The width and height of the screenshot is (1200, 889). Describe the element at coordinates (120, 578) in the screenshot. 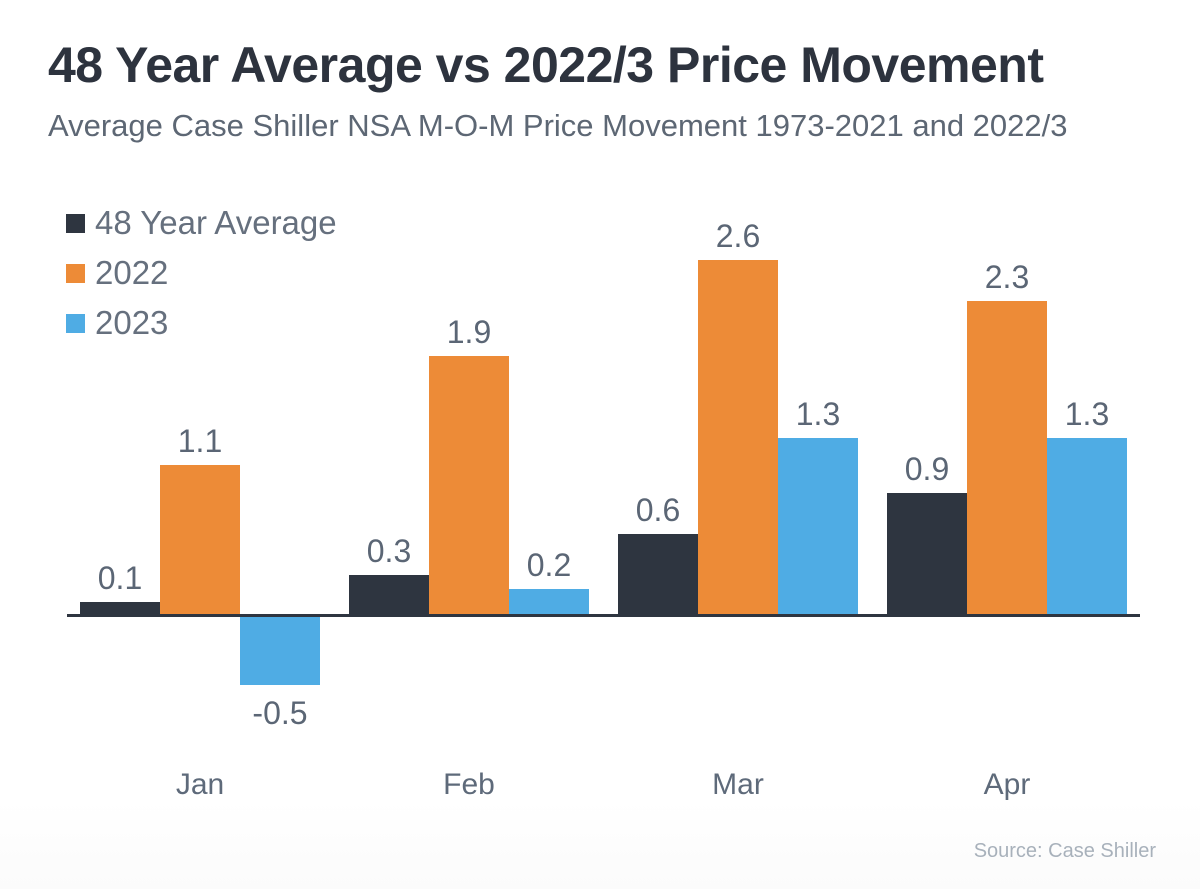

I see `data-label-jan-48-year-average: 0.1` at that location.